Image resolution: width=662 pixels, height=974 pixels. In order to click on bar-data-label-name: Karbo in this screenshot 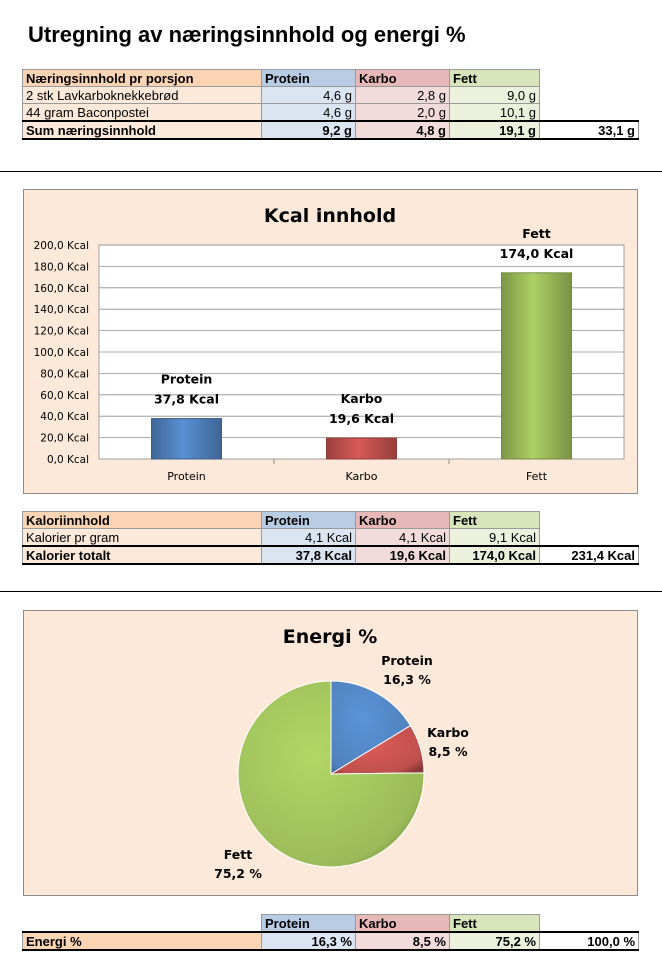, I will do `click(362, 398)`.